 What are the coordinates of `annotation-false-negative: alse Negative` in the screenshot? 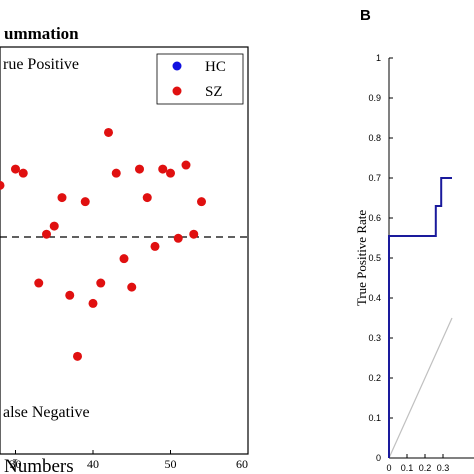 It's located at (46, 412).